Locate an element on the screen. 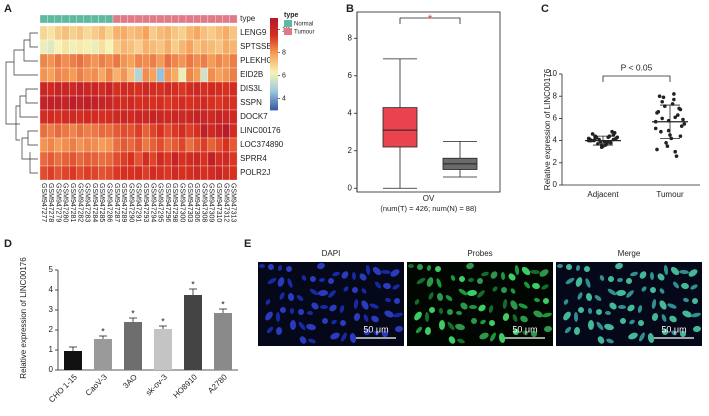 This screenshot has height=416, width=709. row-label: POLR2J is located at coordinates (255, 172).